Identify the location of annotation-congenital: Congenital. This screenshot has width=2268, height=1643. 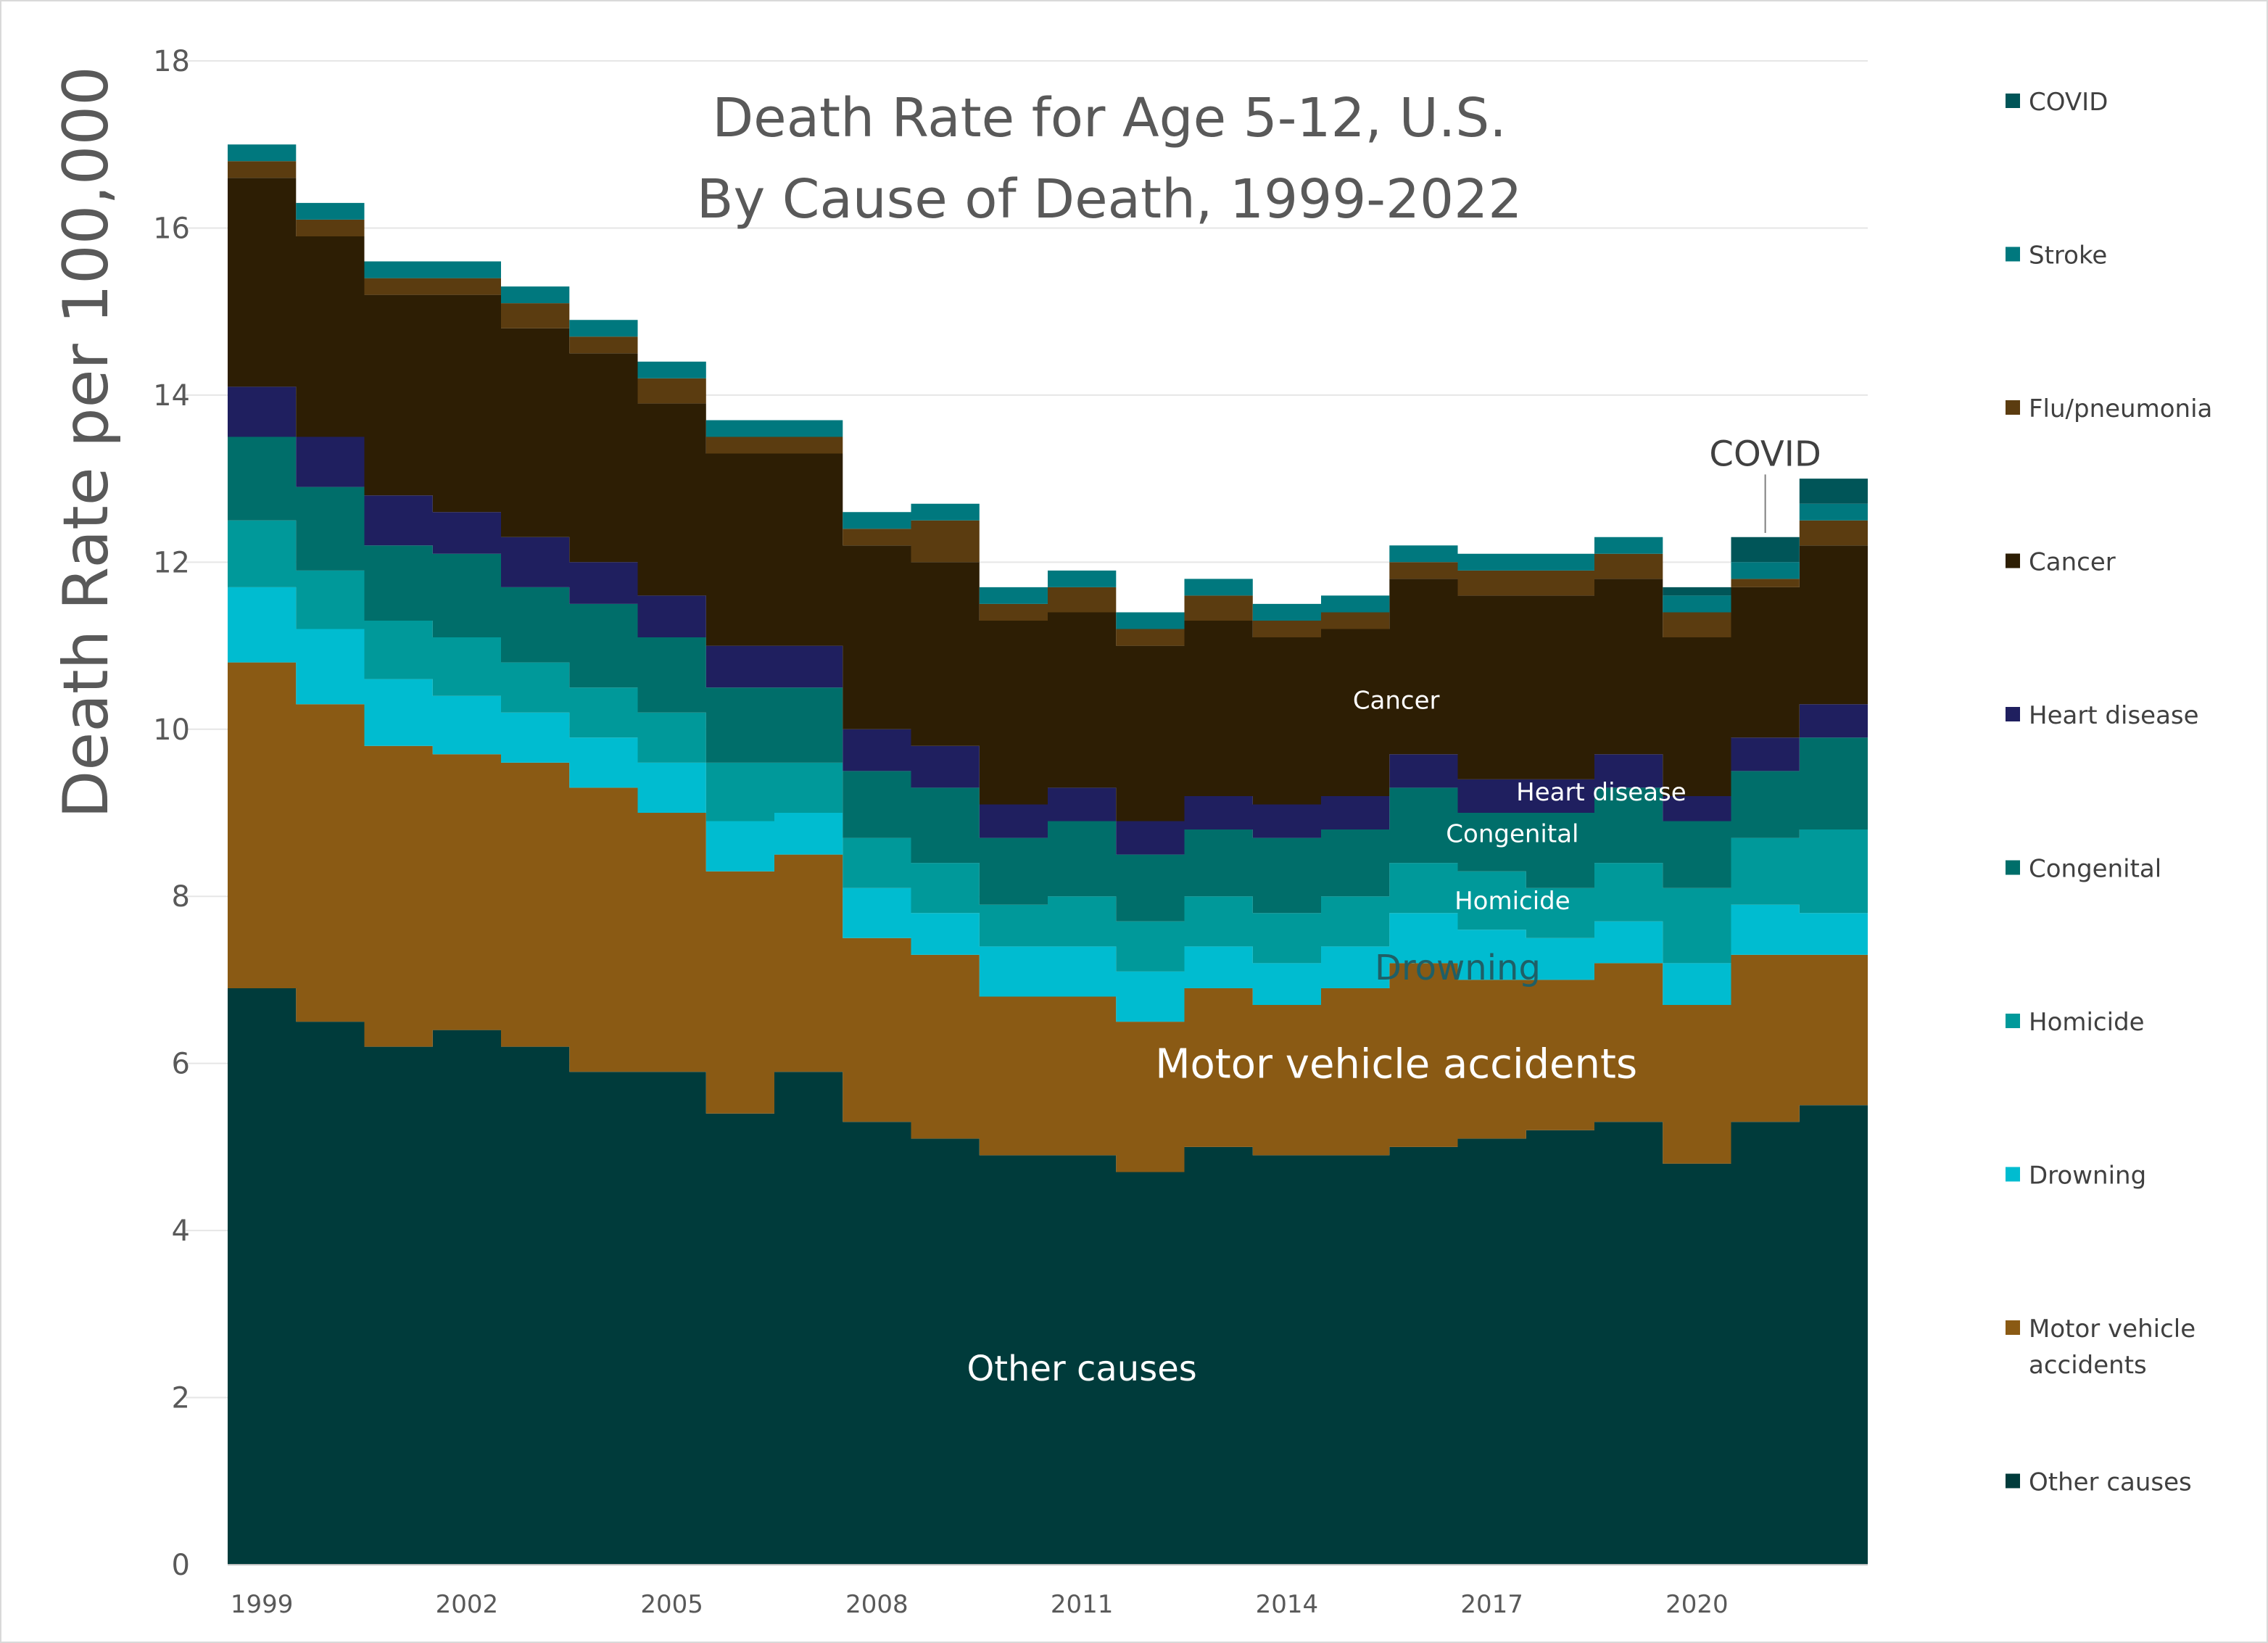
(1512, 834).